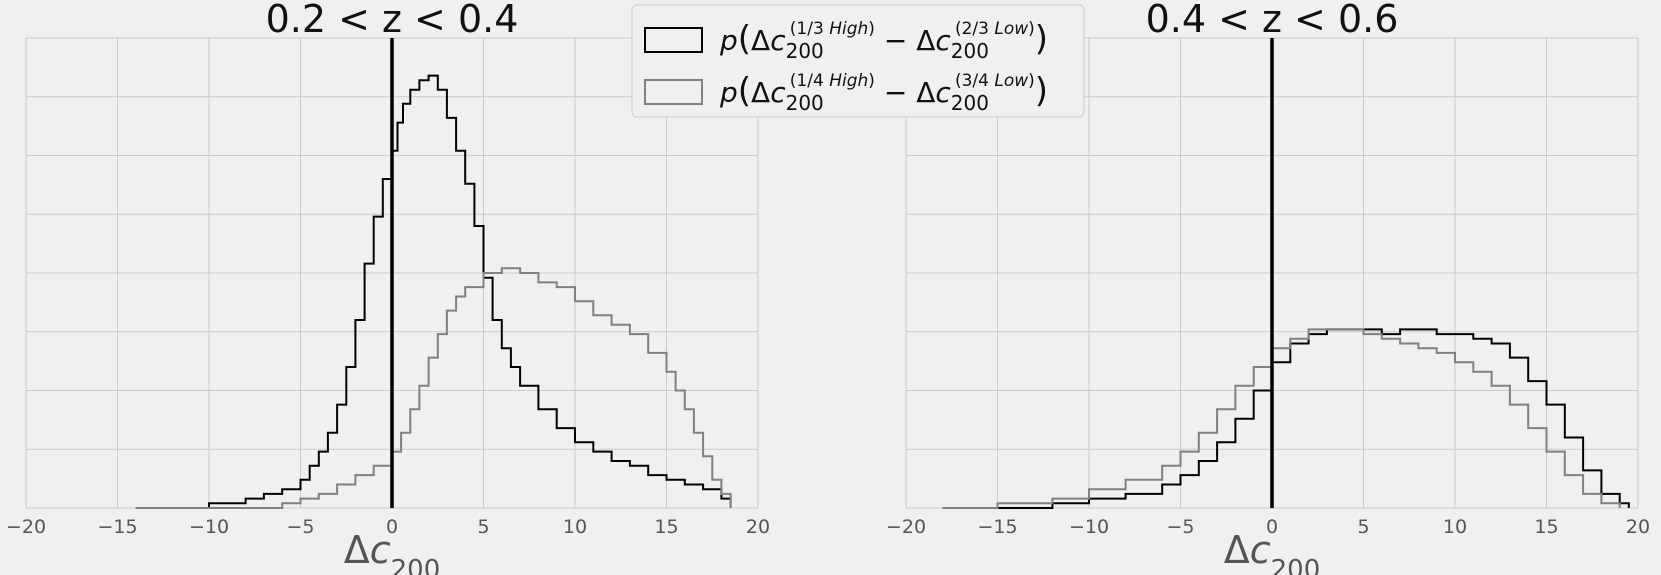 The width and height of the screenshot is (1661, 575). Describe the element at coordinates (883, 93) in the screenshot. I see `legend-label-2: p(Δc200(1/4 High) − Δc200(3/4 Low))` at that location.